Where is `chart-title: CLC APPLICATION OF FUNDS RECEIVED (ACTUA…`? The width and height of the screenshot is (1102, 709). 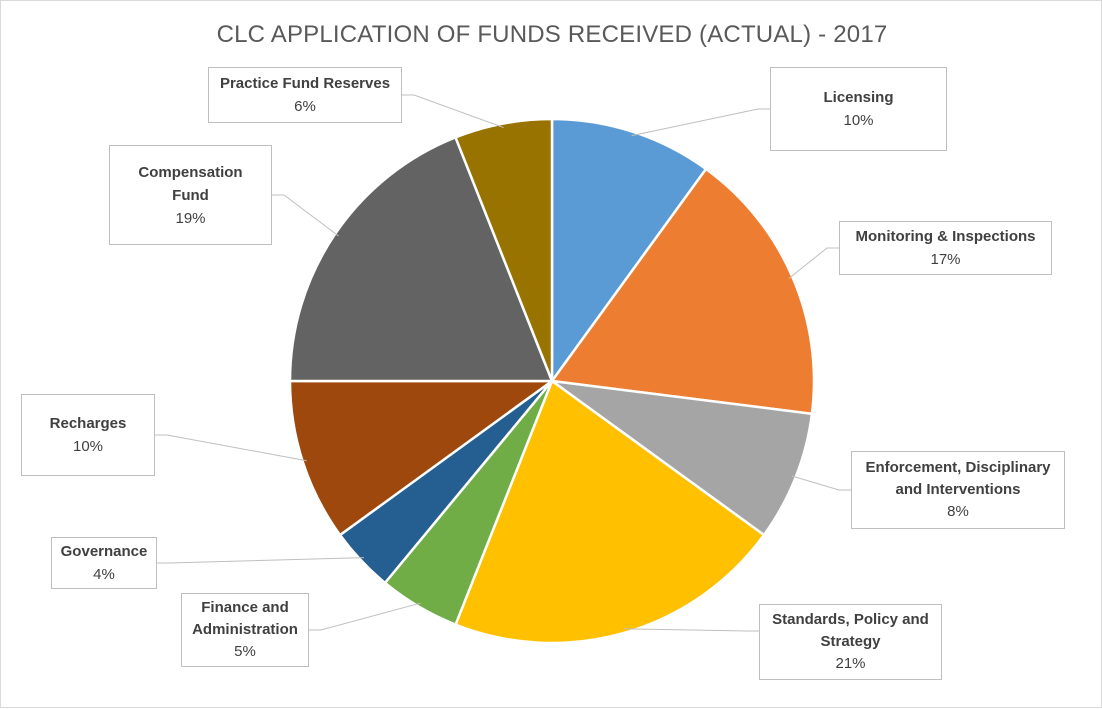 chart-title: CLC APPLICATION OF FUNDS RECEIVED (ACTUA… is located at coordinates (552, 34).